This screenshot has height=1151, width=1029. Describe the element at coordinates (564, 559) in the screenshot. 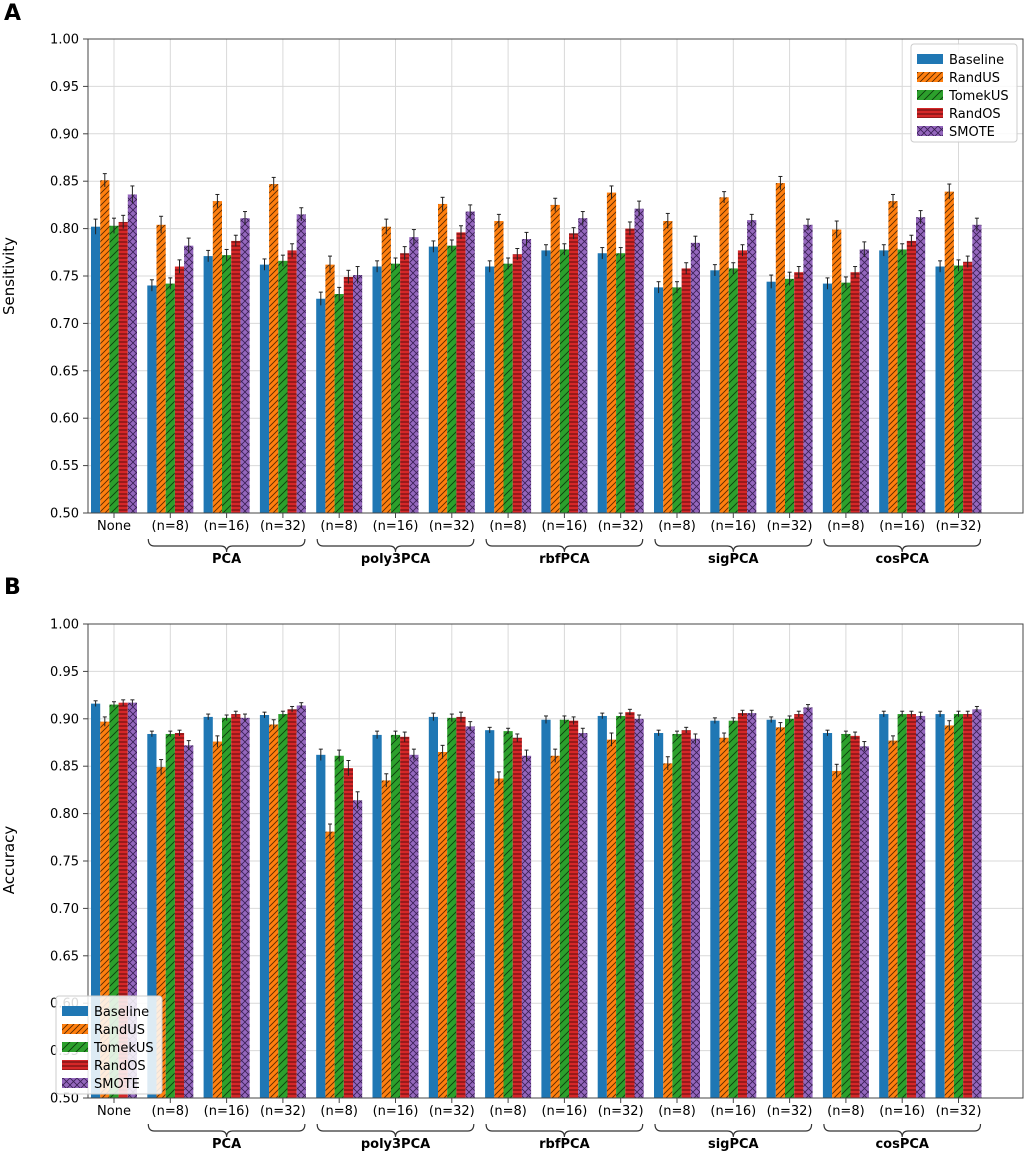

I see `group-label: rbfPCA` at that location.